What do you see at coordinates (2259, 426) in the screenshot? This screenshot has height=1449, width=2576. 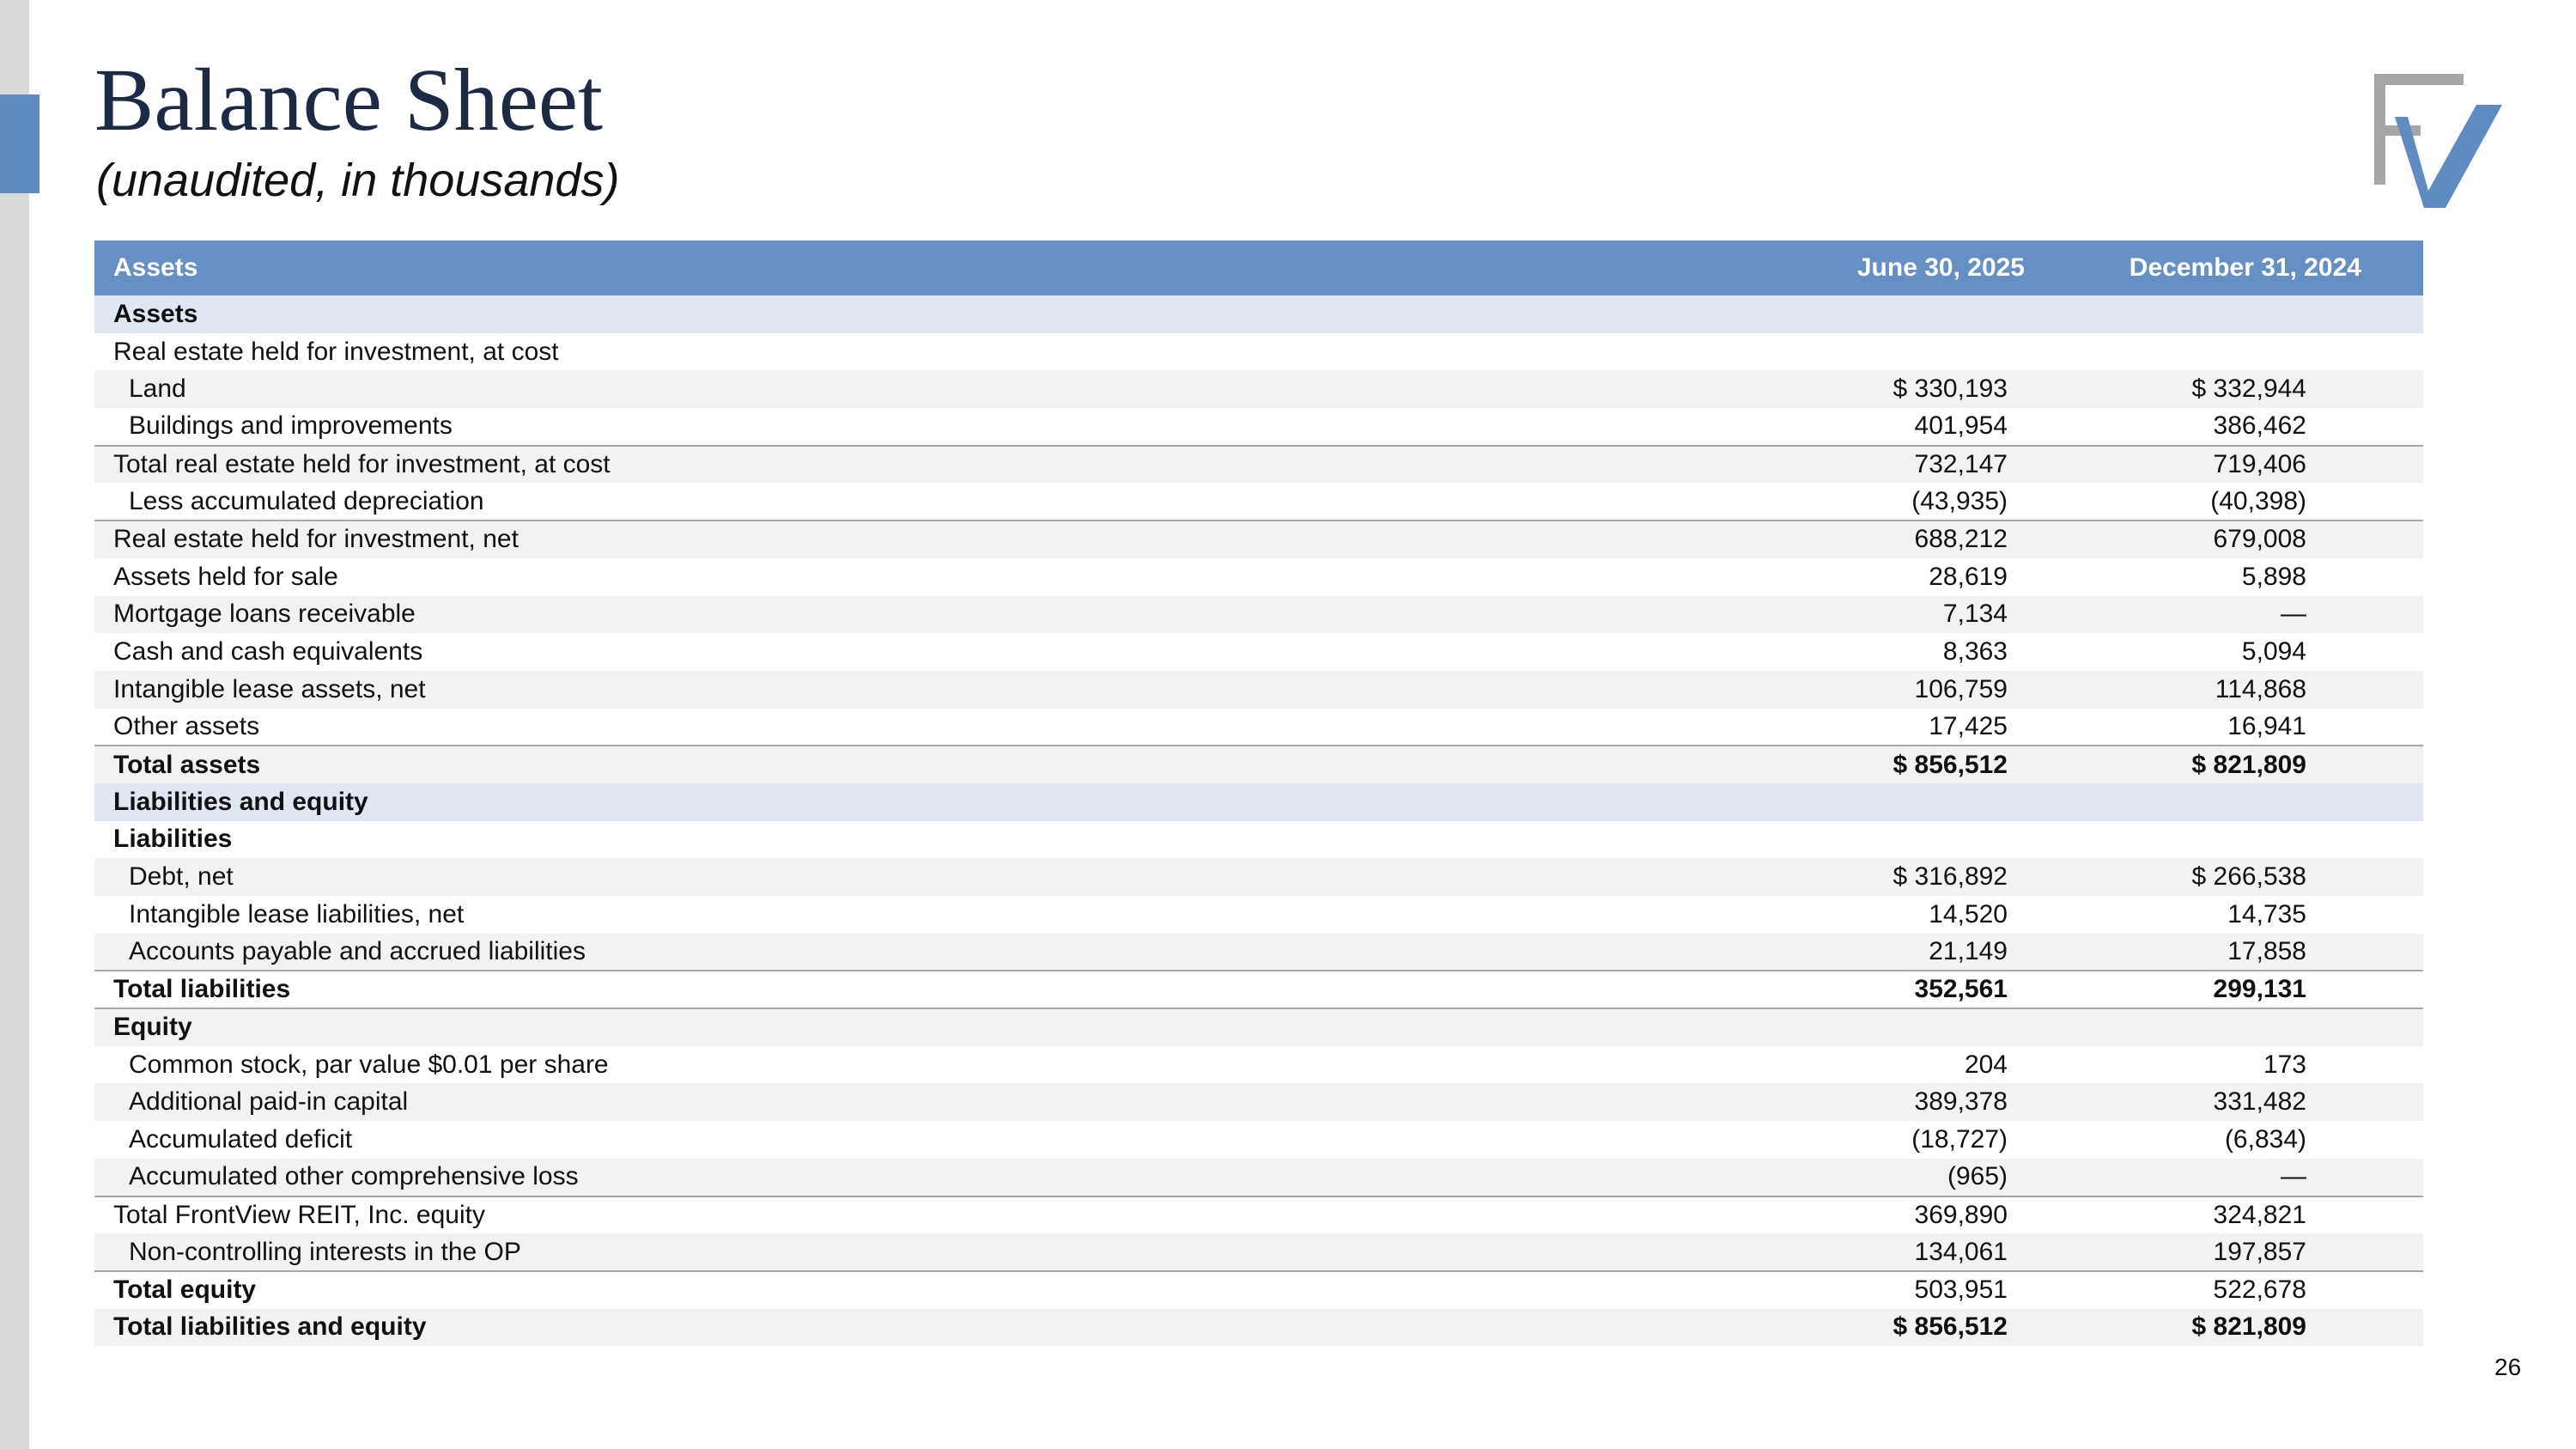 I see `row-value-december-2024: 386,462` at bounding box center [2259, 426].